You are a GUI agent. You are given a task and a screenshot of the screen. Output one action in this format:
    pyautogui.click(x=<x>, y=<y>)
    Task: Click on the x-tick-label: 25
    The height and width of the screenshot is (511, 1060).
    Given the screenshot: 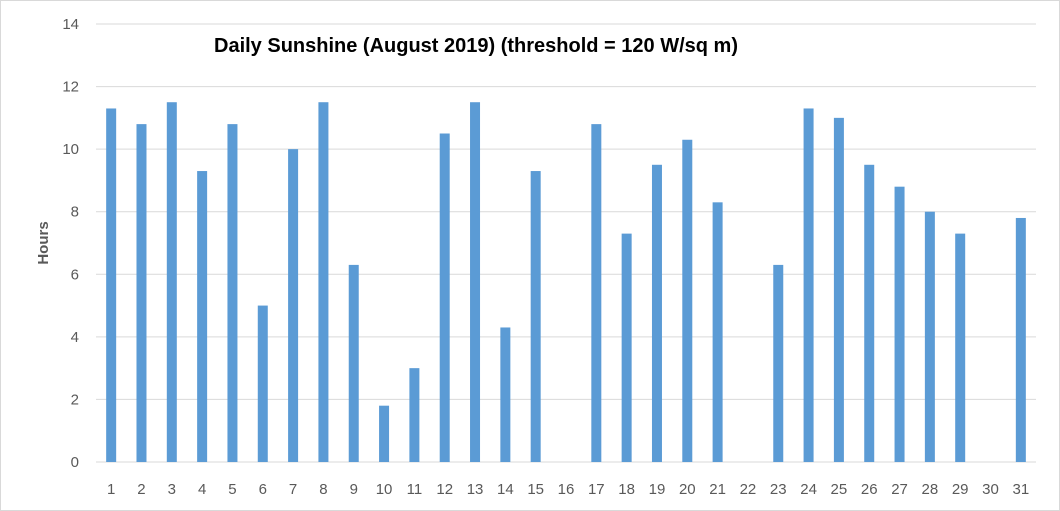 What is the action you would take?
    pyautogui.click(x=839, y=489)
    